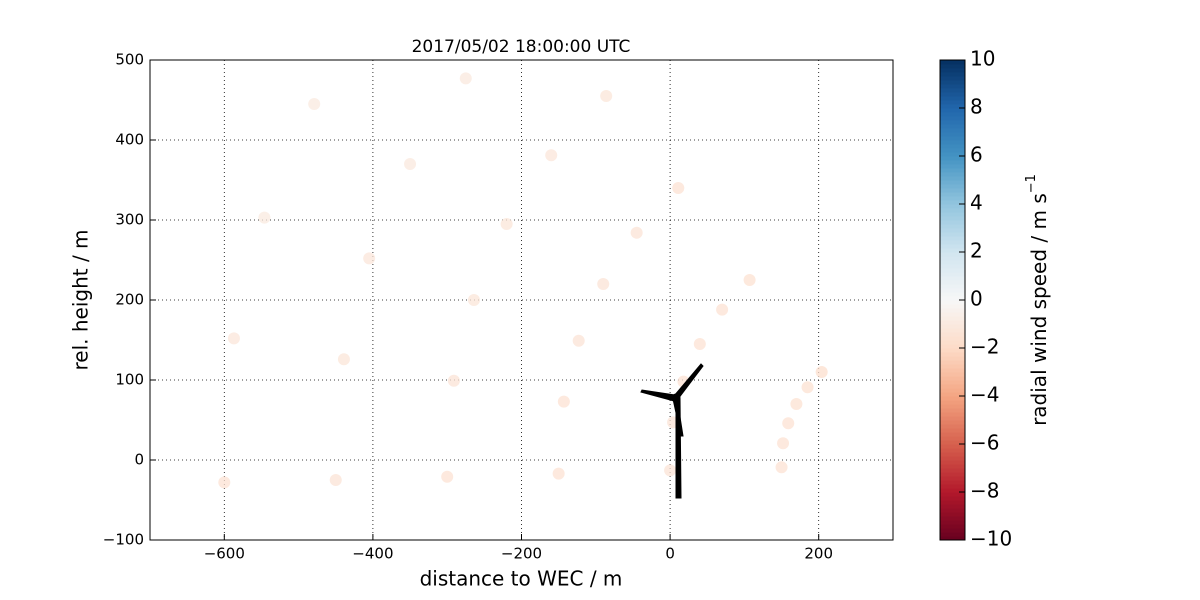 This screenshot has width=1200, height=600. I want to click on x-tick-label: −600, so click(224, 554).